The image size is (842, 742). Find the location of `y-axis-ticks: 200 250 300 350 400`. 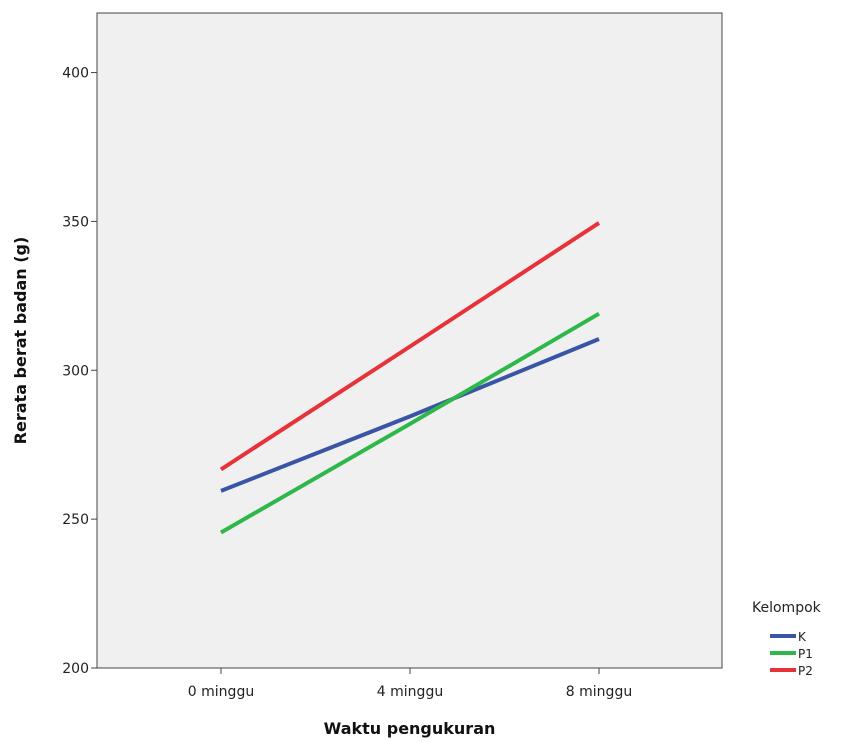

y-axis-ticks: 200 250 300 350 400 is located at coordinates (79, 371).